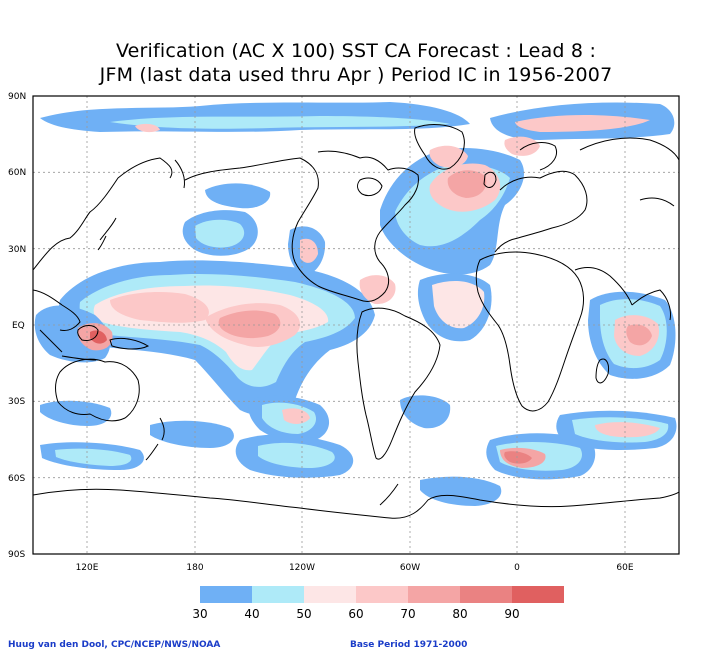  What do you see at coordinates (517, 568) in the screenshot?
I see `lon-label-0: 0` at bounding box center [517, 568].